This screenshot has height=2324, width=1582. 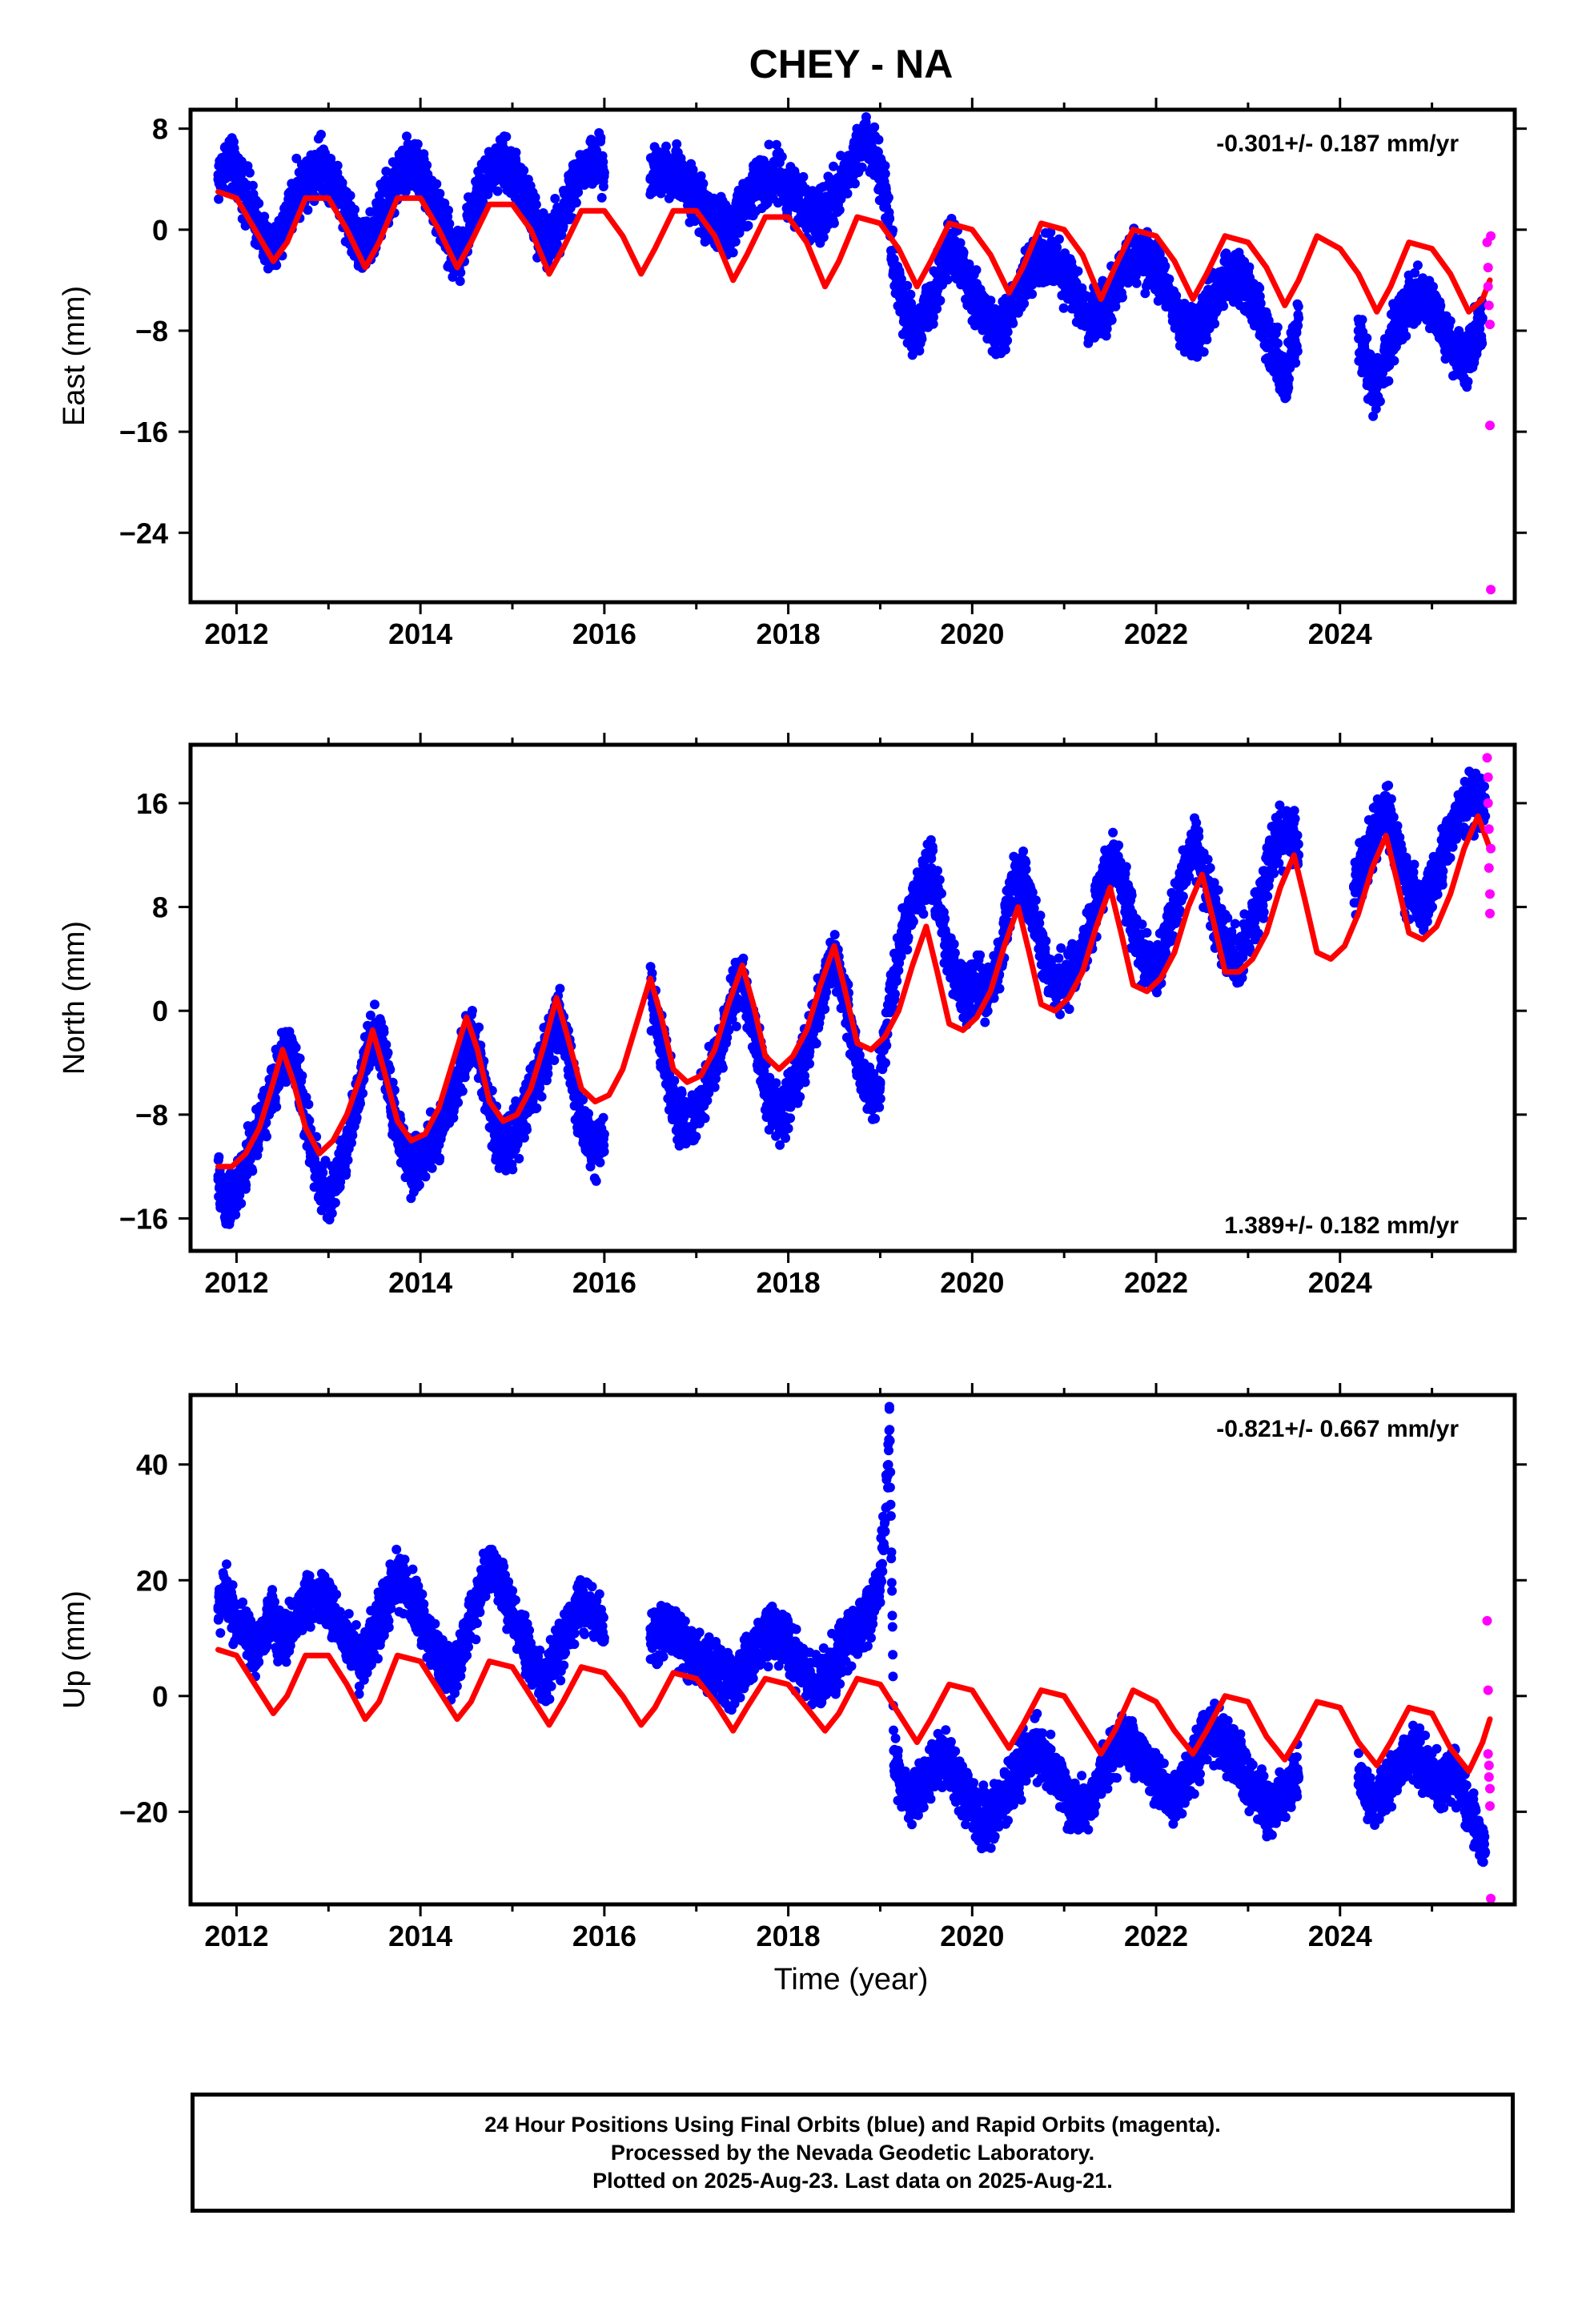 What do you see at coordinates (604, 633) in the screenshot?
I see `east-x-tick-label: 2016` at bounding box center [604, 633].